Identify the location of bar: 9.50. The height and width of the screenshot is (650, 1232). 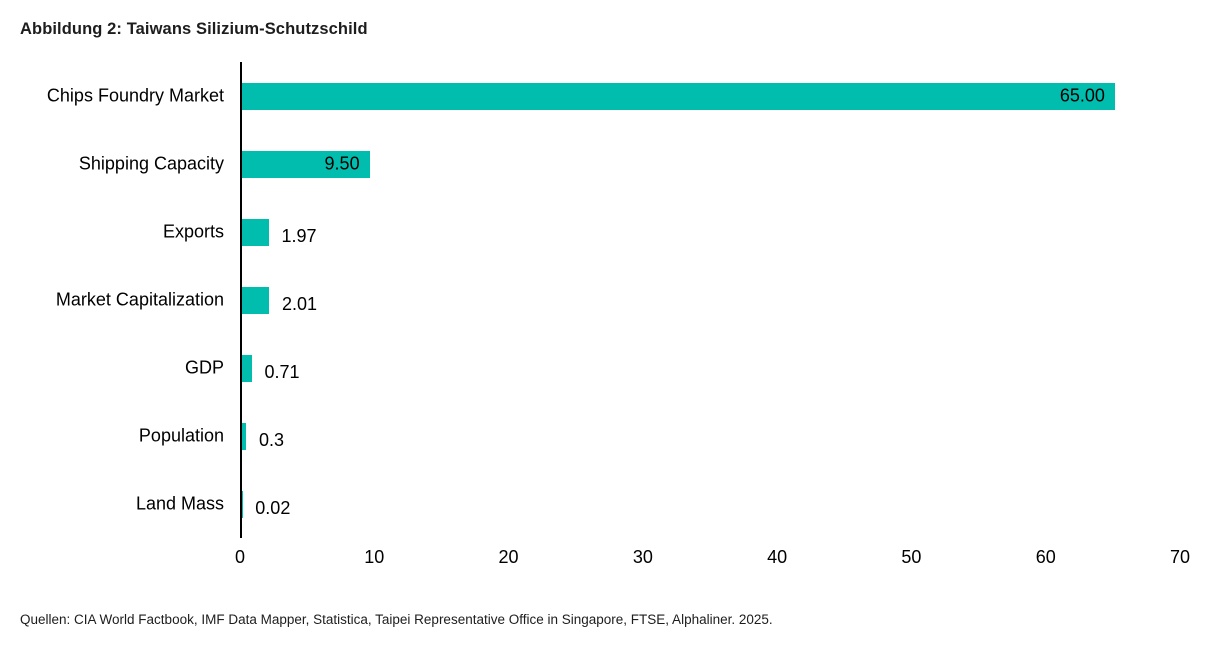
(306, 164).